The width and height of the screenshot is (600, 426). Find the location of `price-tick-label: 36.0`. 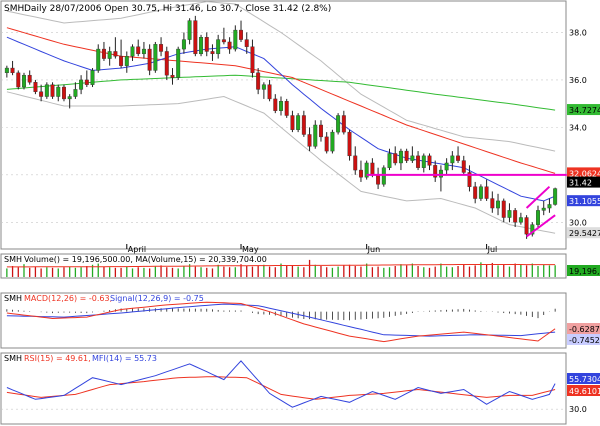

price-tick-label: 36.0 is located at coordinates (578, 80).